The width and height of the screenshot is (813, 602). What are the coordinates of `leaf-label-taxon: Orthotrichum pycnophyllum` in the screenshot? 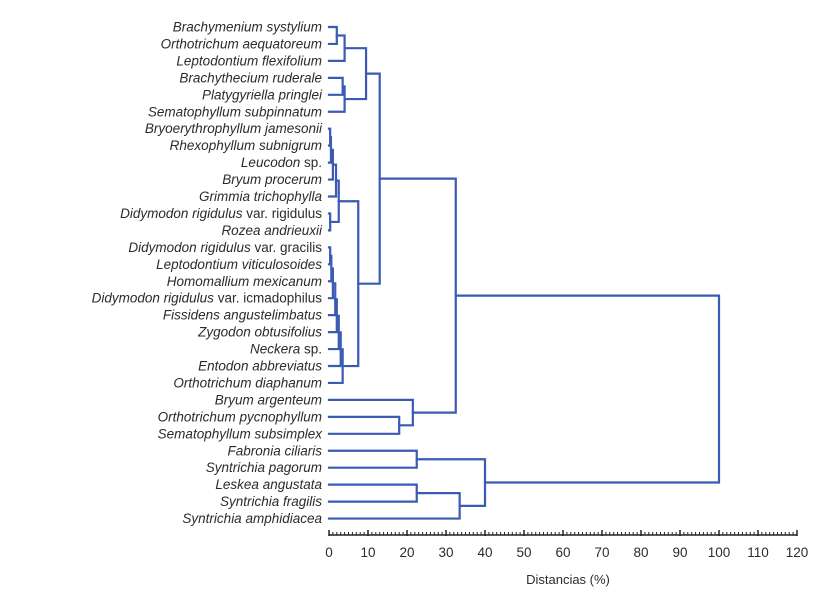 It's located at (240, 416).